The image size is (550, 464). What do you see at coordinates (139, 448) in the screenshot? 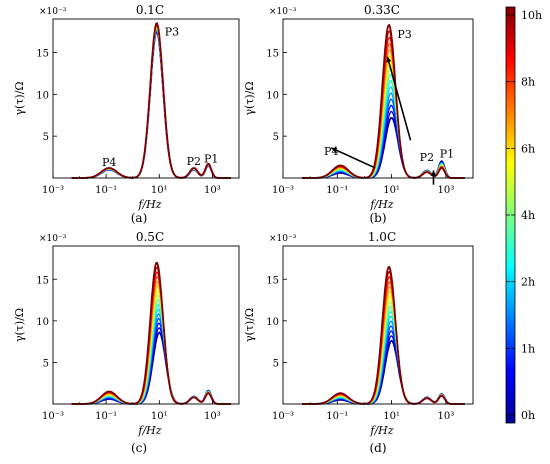
I see `panel-sublabel: (c)` at bounding box center [139, 448].